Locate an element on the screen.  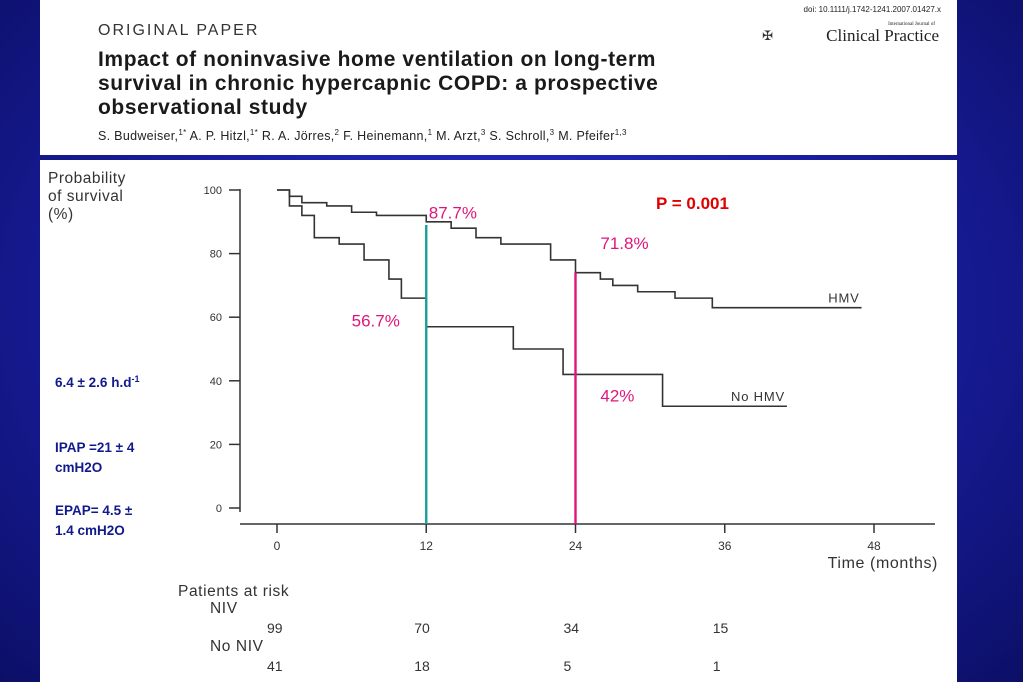
p-value-annotation: P = 0.001 is located at coordinates (692, 203).